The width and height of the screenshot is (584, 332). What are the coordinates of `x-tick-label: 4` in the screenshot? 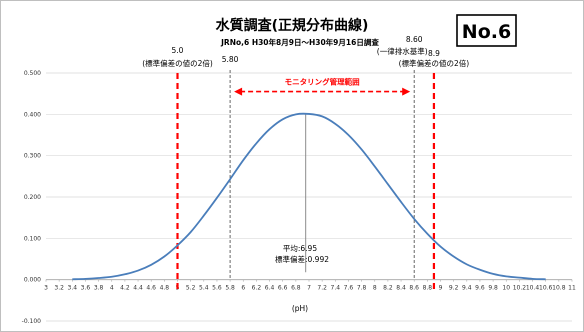 It's located at (112, 288).